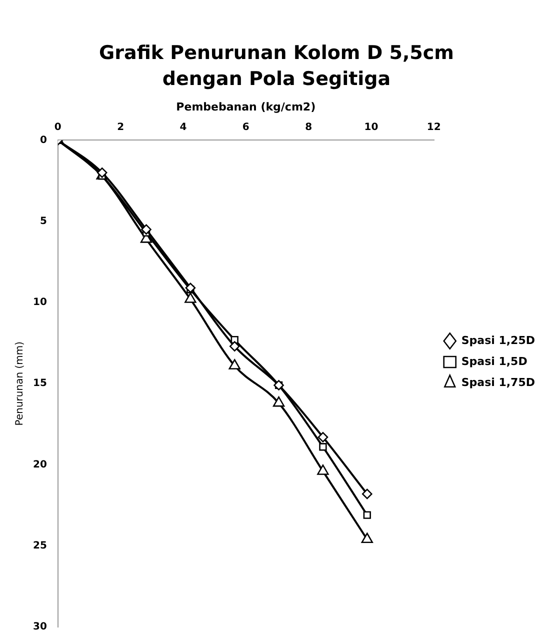 The height and width of the screenshot is (631, 553). What do you see at coordinates (43, 140) in the screenshot?
I see `y-tick-label: 0` at bounding box center [43, 140].